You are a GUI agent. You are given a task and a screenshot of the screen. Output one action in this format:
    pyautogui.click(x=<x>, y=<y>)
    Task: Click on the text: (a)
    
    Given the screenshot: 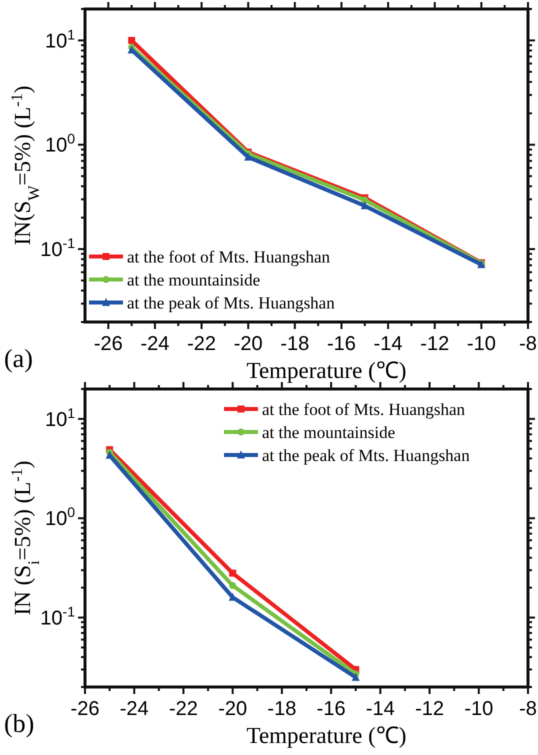 What is the action you would take?
    pyautogui.click(x=18, y=358)
    